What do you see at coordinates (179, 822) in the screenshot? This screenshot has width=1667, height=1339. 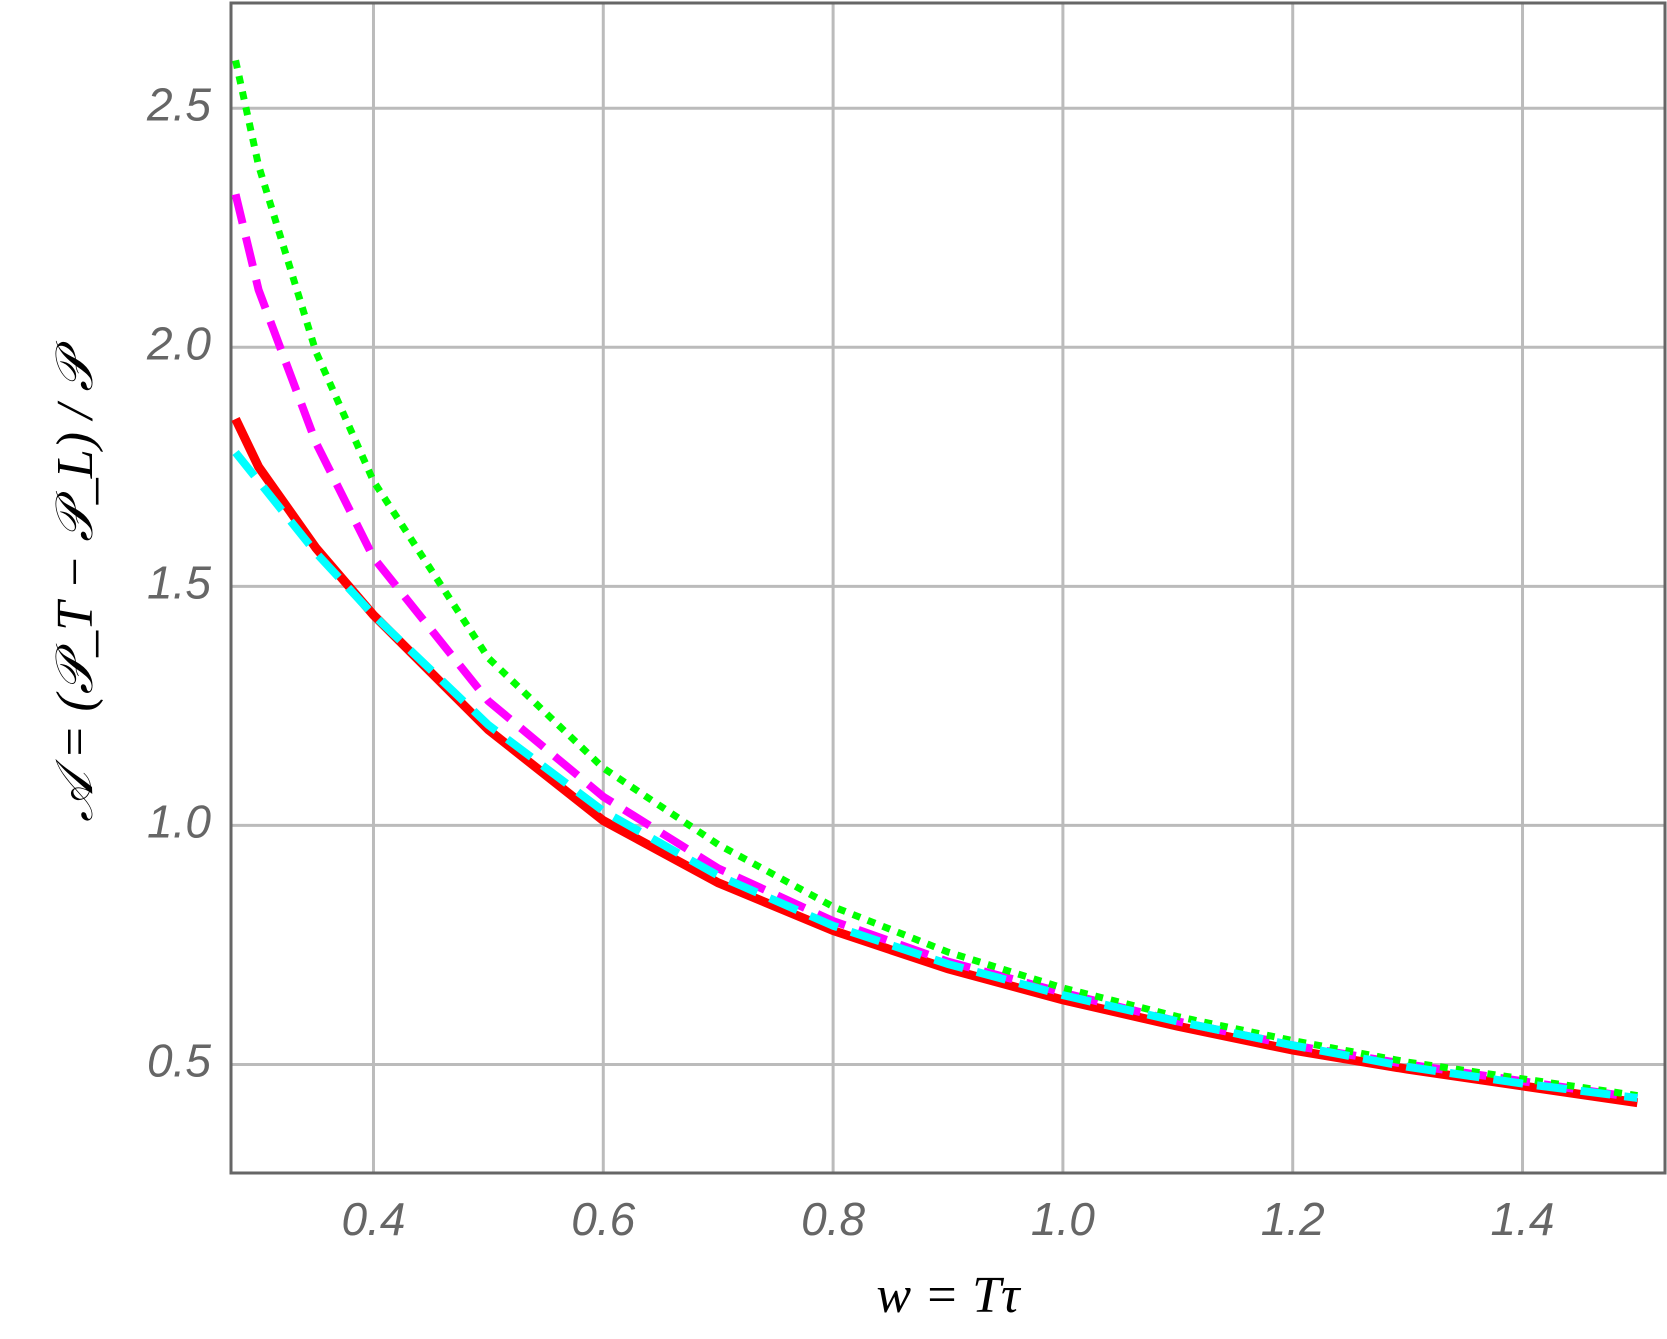 I see `y-tick-label: 1.0` at bounding box center [179, 822].